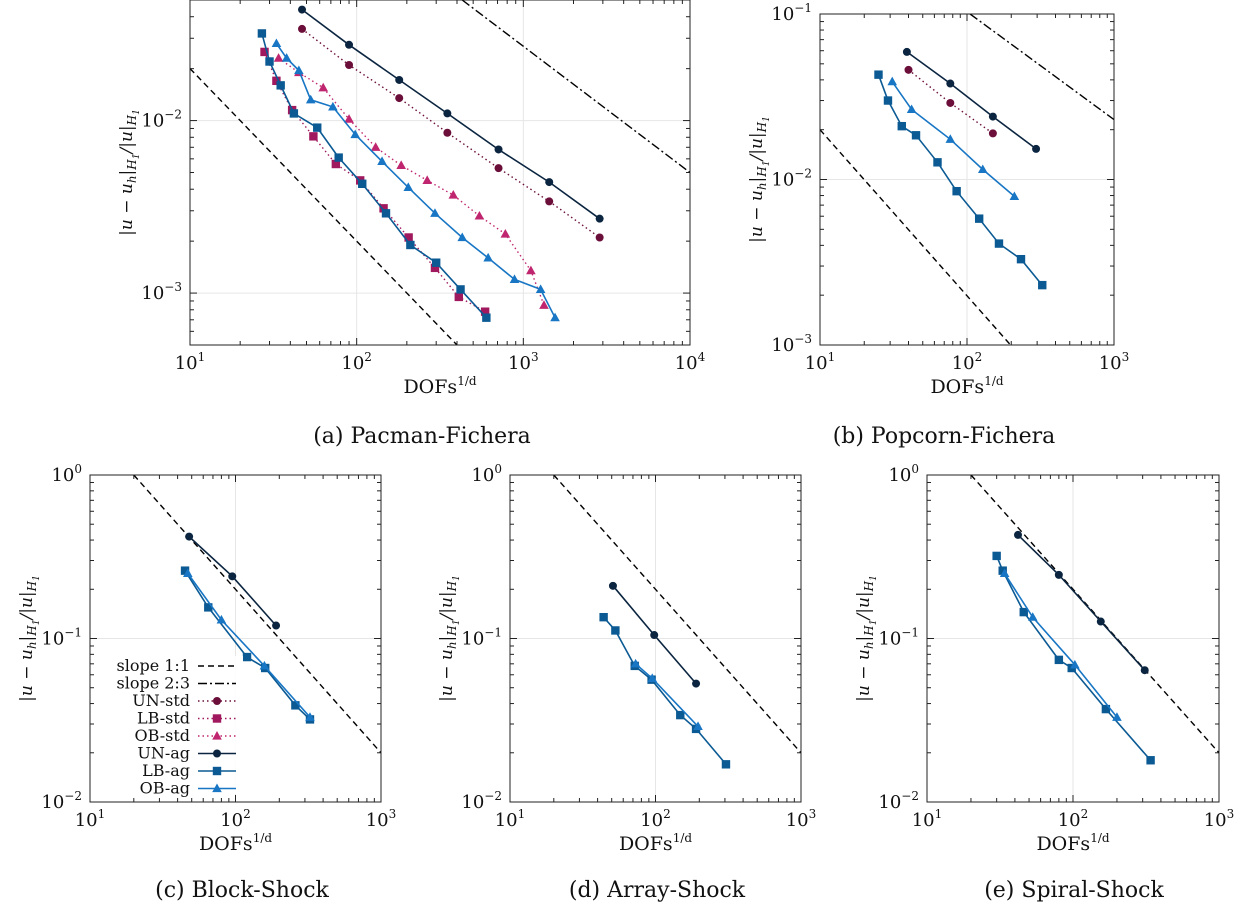 The height and width of the screenshot is (913, 1246). I want to click on series-line-slope 2:3, so click(575, 87).